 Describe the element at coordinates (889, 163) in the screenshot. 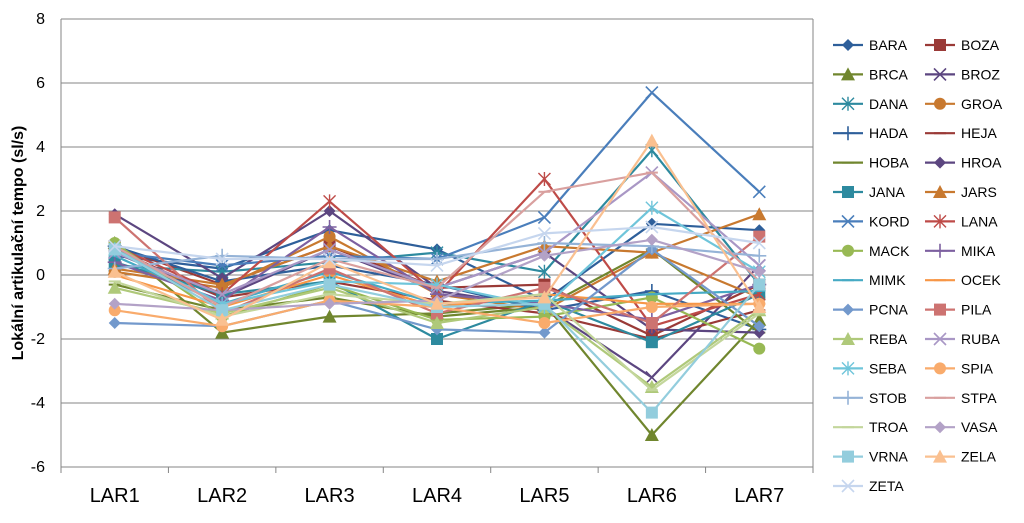

I see `legend-label: HOBA` at that location.